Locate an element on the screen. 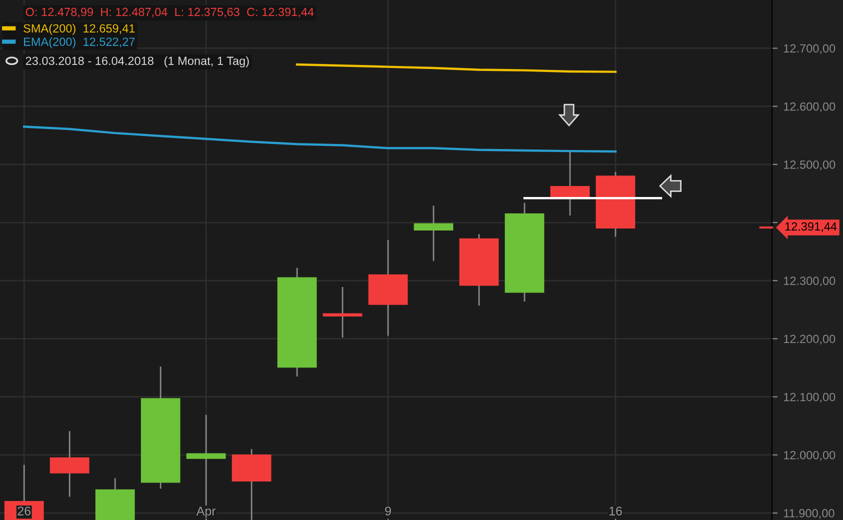 This screenshot has width=843, height=520. y-tick-label: 12.700,00 is located at coordinates (810, 49).